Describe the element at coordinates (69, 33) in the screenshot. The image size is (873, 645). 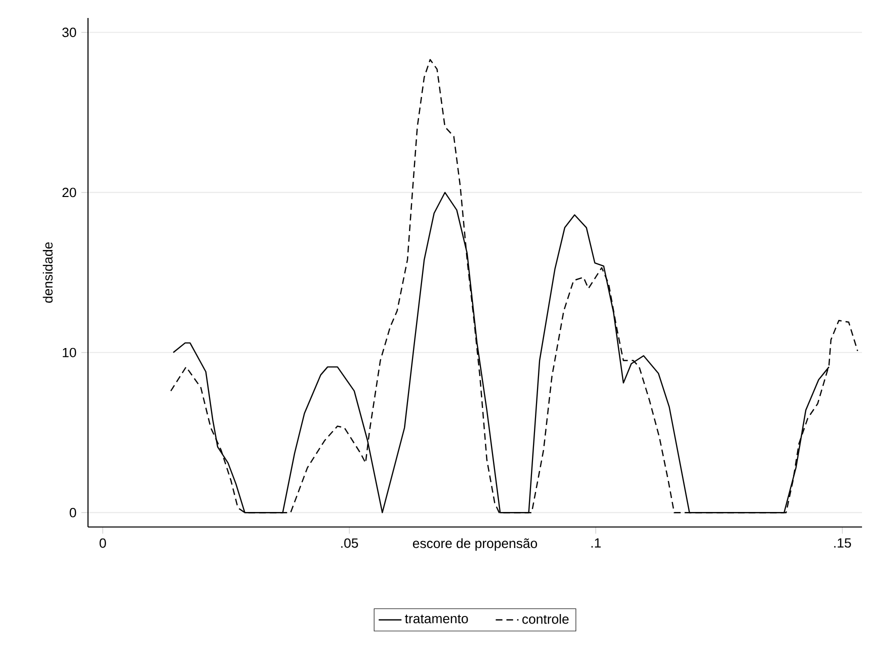
I see `y-tick-label: 30` at that location.